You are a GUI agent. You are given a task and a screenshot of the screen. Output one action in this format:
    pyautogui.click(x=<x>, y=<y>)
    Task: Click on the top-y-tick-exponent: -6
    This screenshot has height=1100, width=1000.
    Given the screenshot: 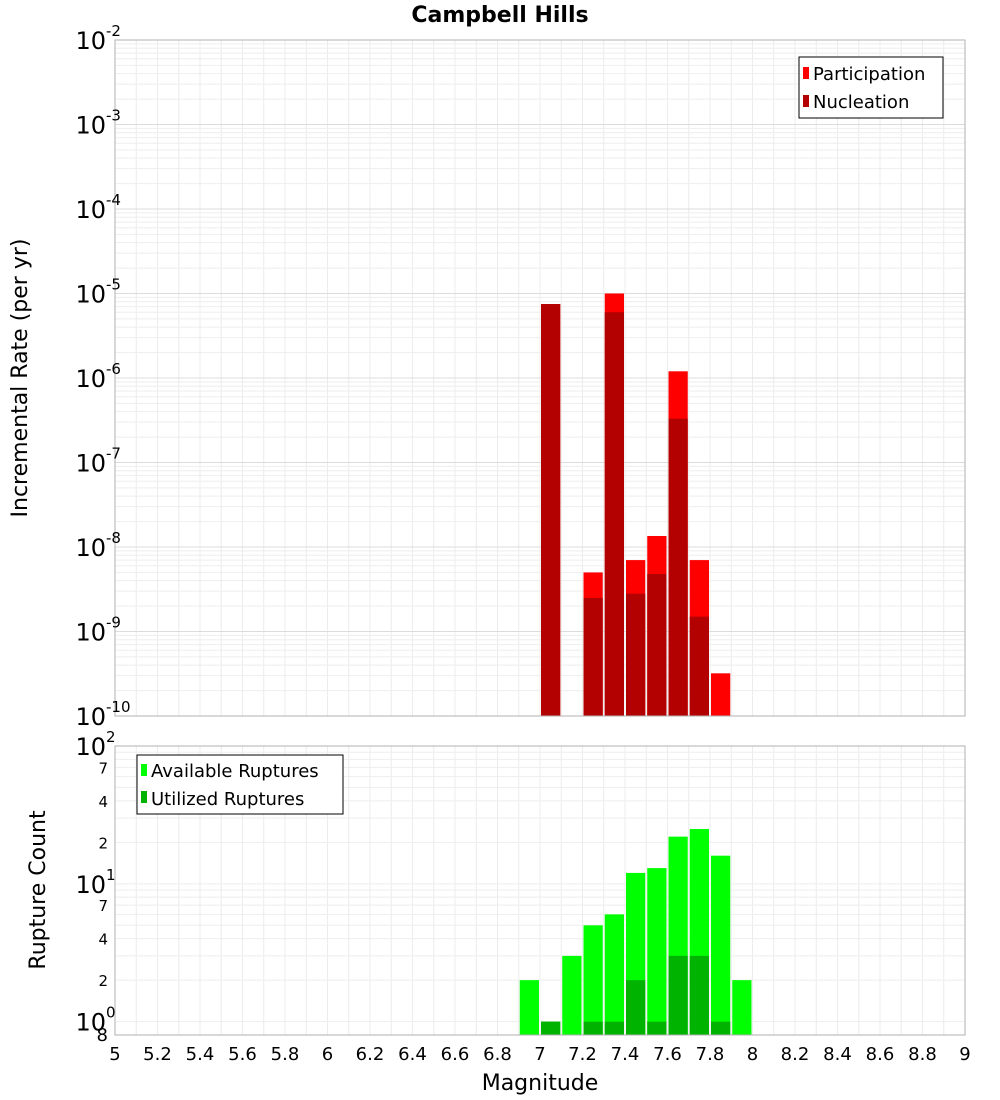 What is the action you would take?
    pyautogui.click(x=113, y=369)
    